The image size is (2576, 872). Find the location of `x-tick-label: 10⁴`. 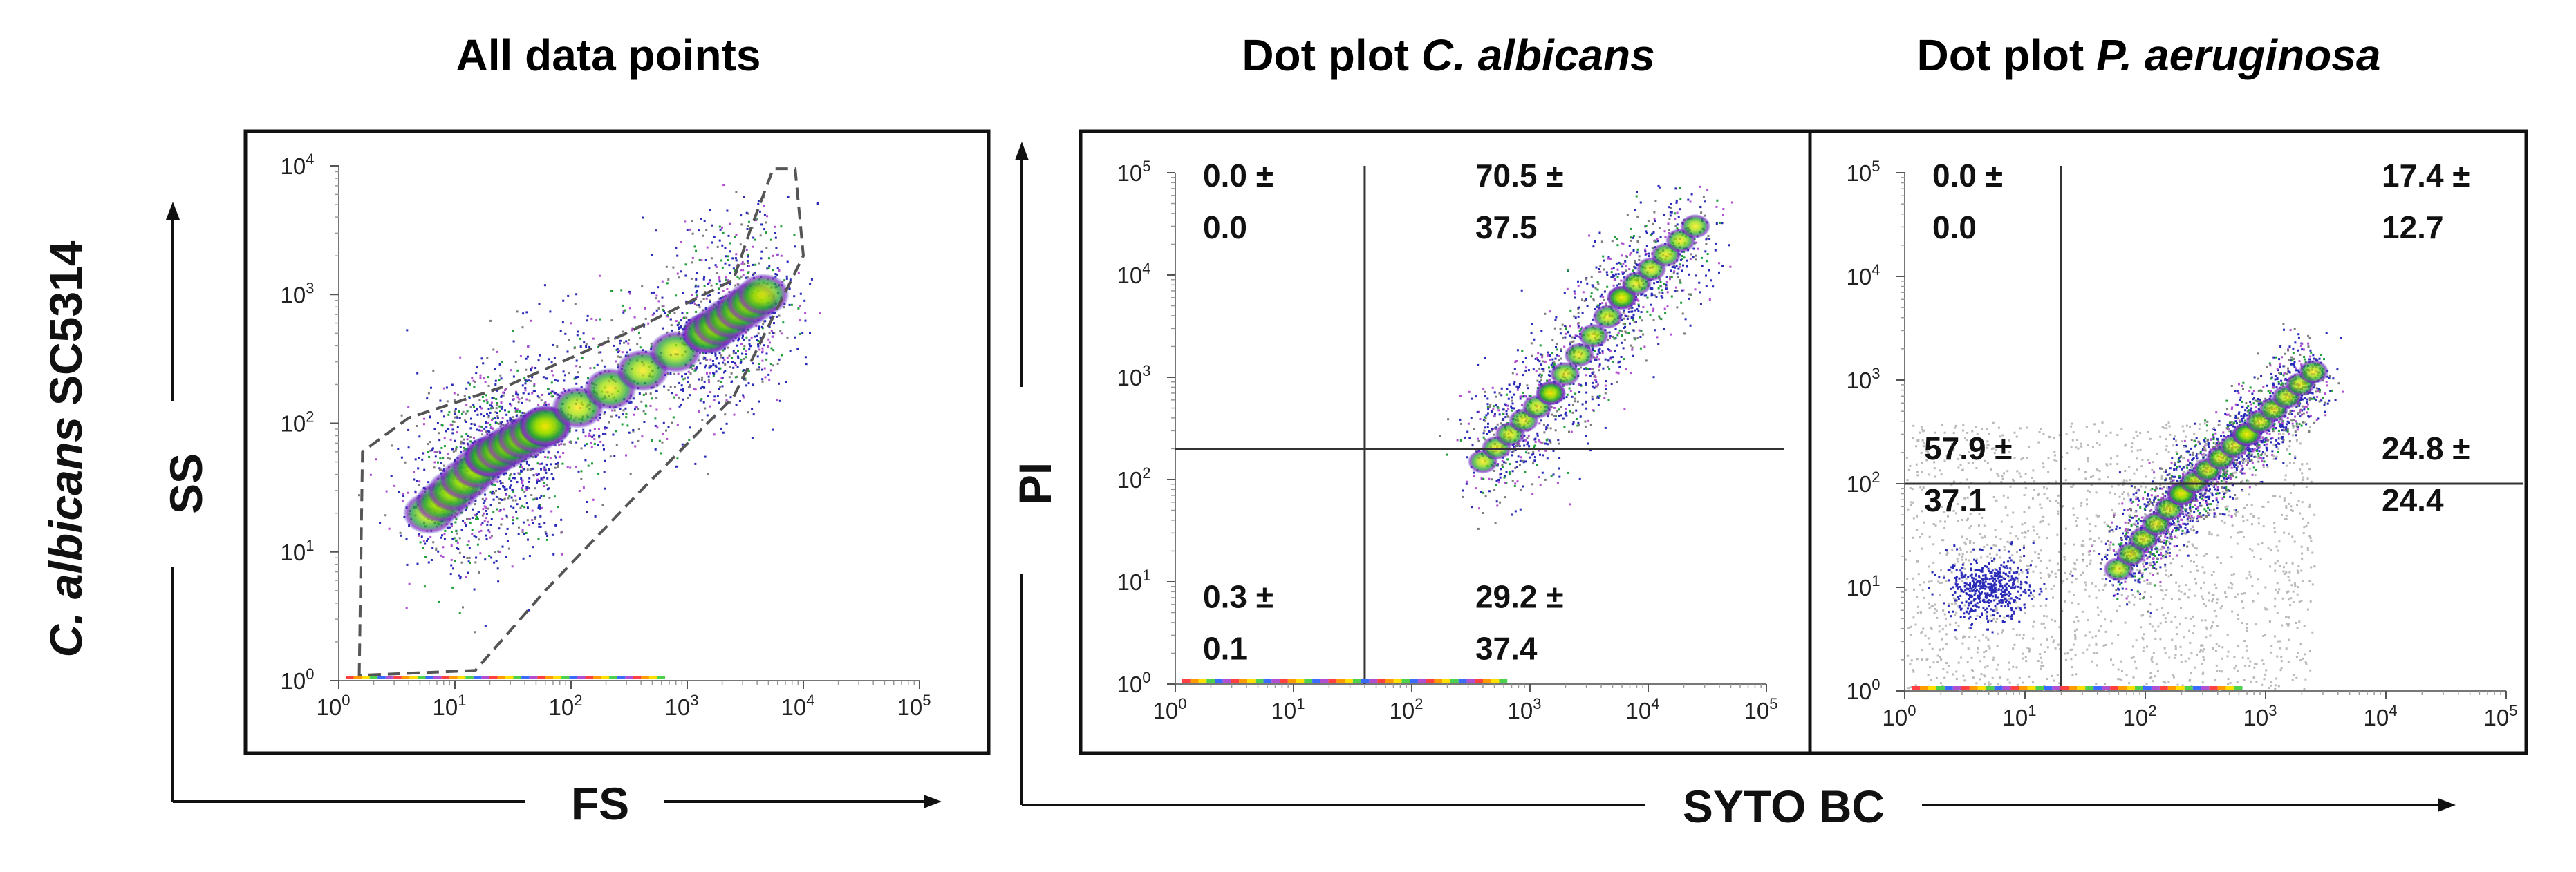

x-tick-label: 10⁴ is located at coordinates (798, 706).